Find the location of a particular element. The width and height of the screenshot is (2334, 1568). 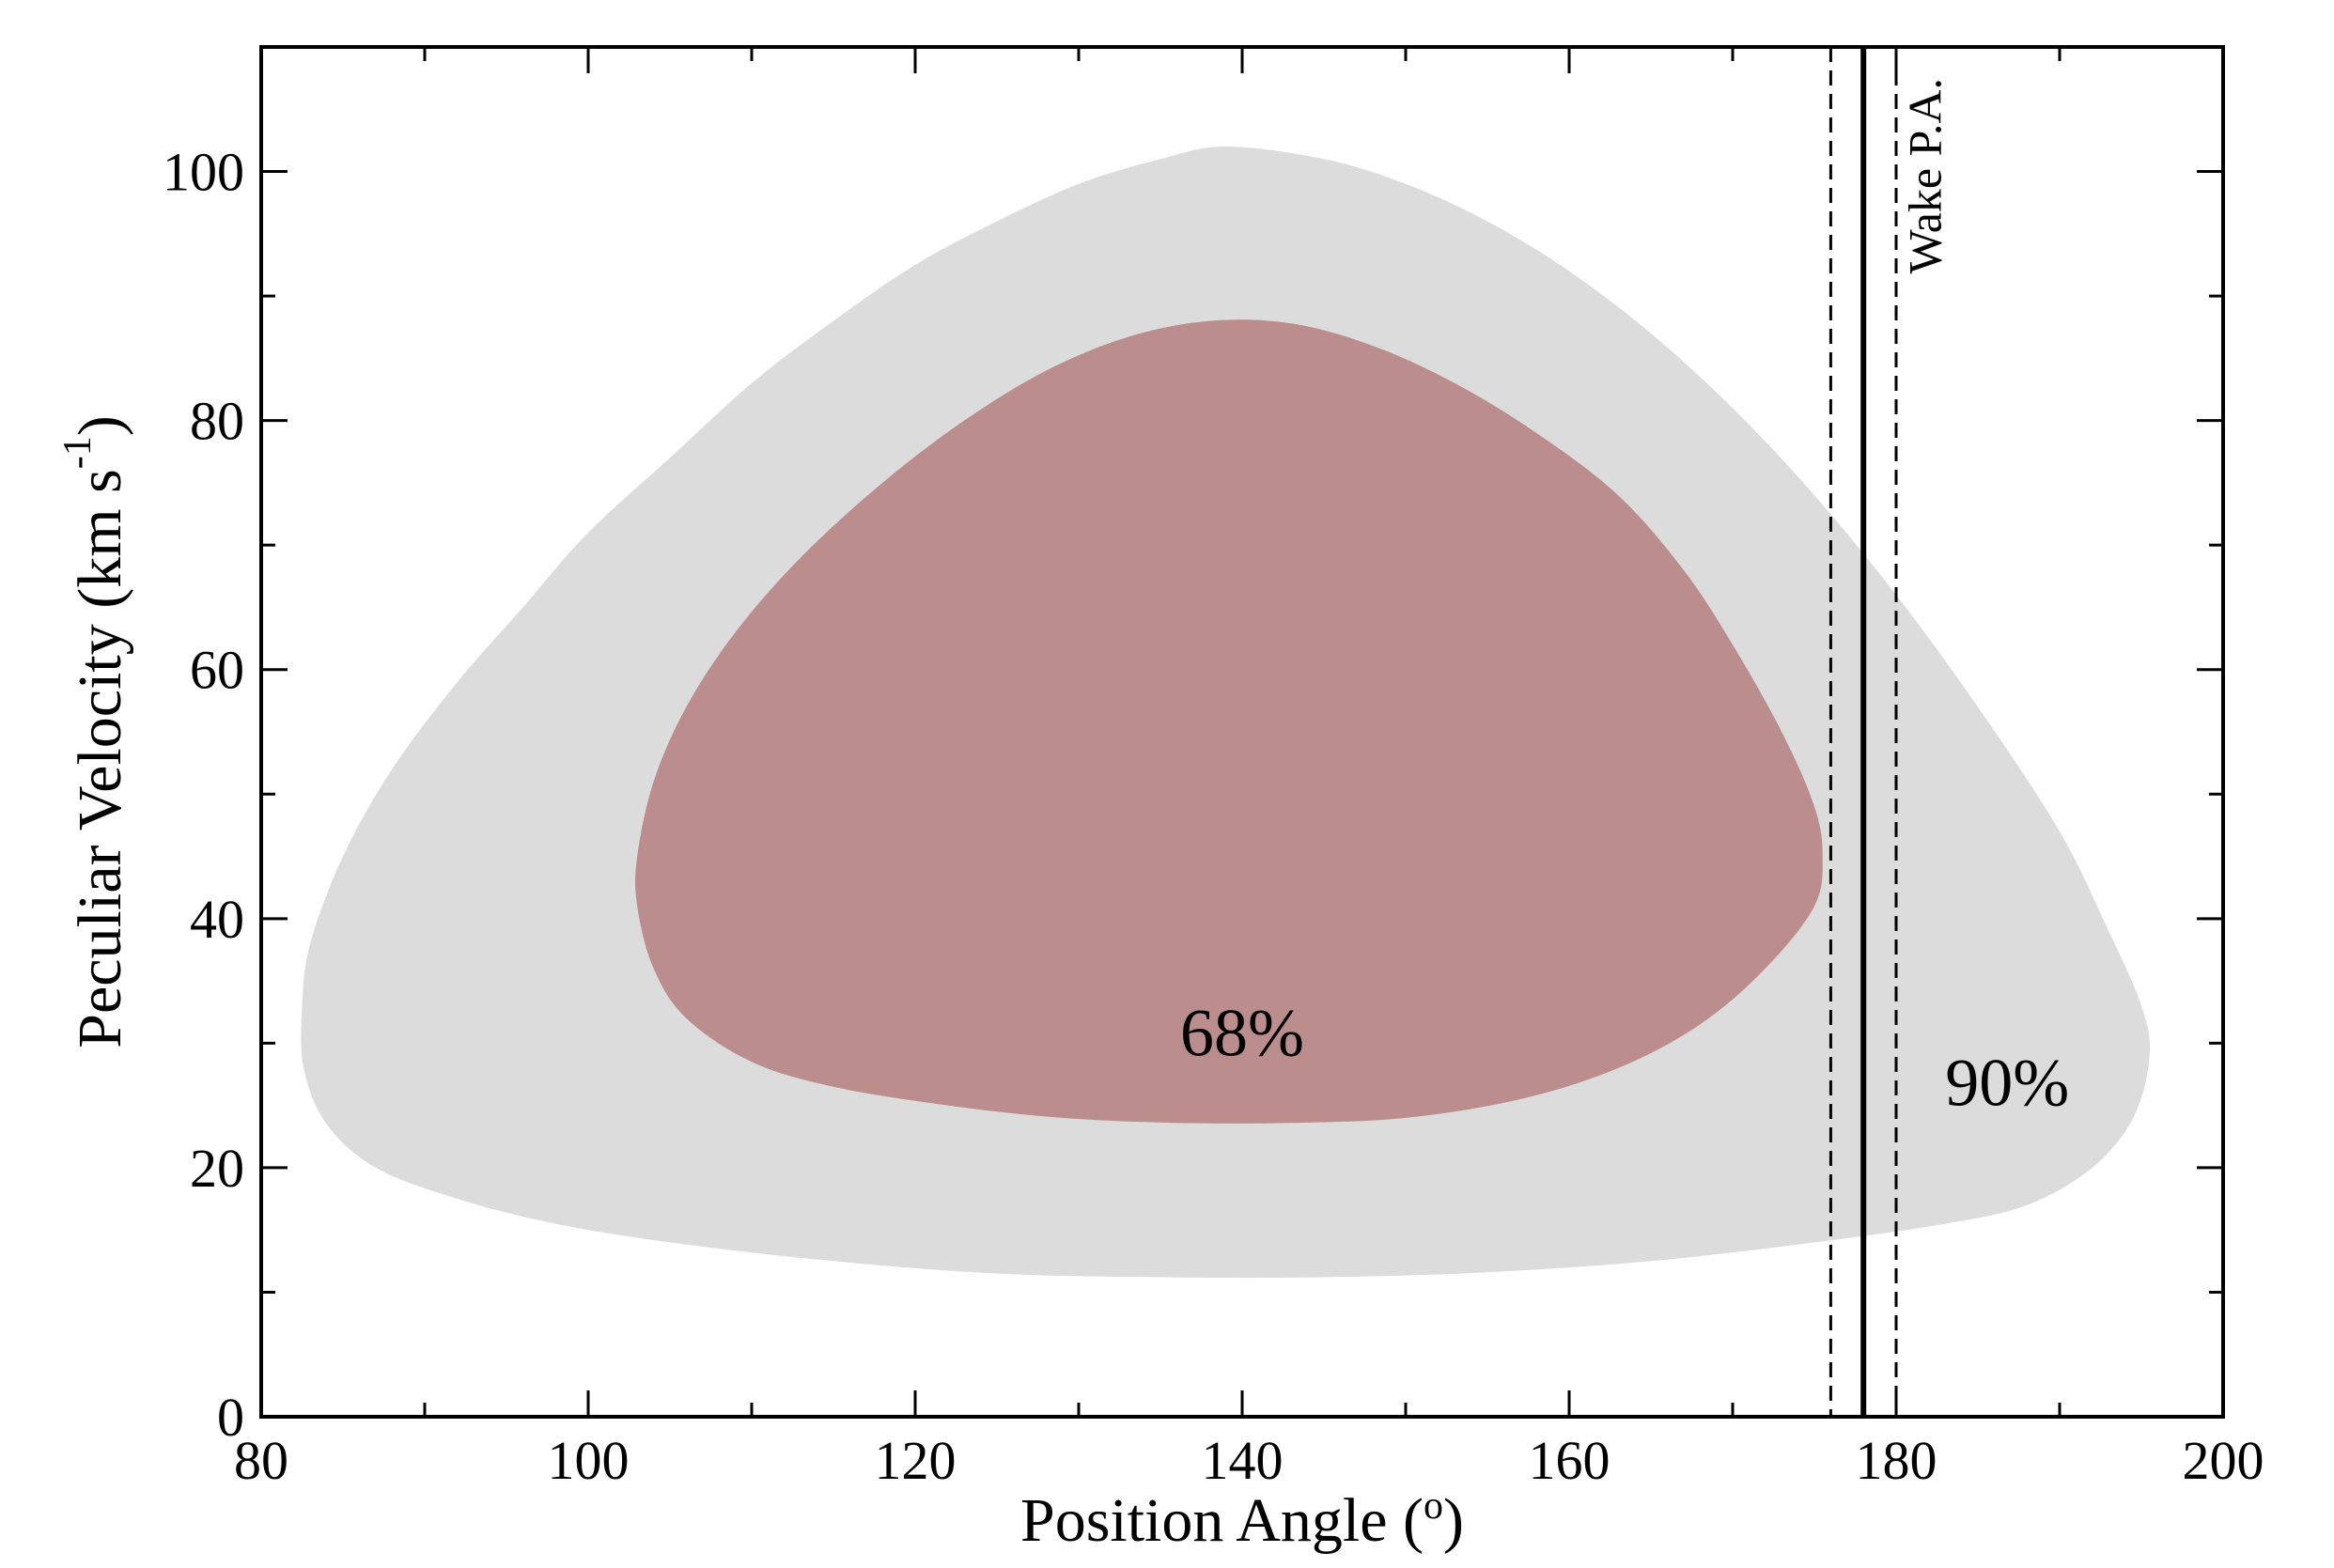

x-axis-title: Position Angle (o) is located at coordinates (1242, 1519).